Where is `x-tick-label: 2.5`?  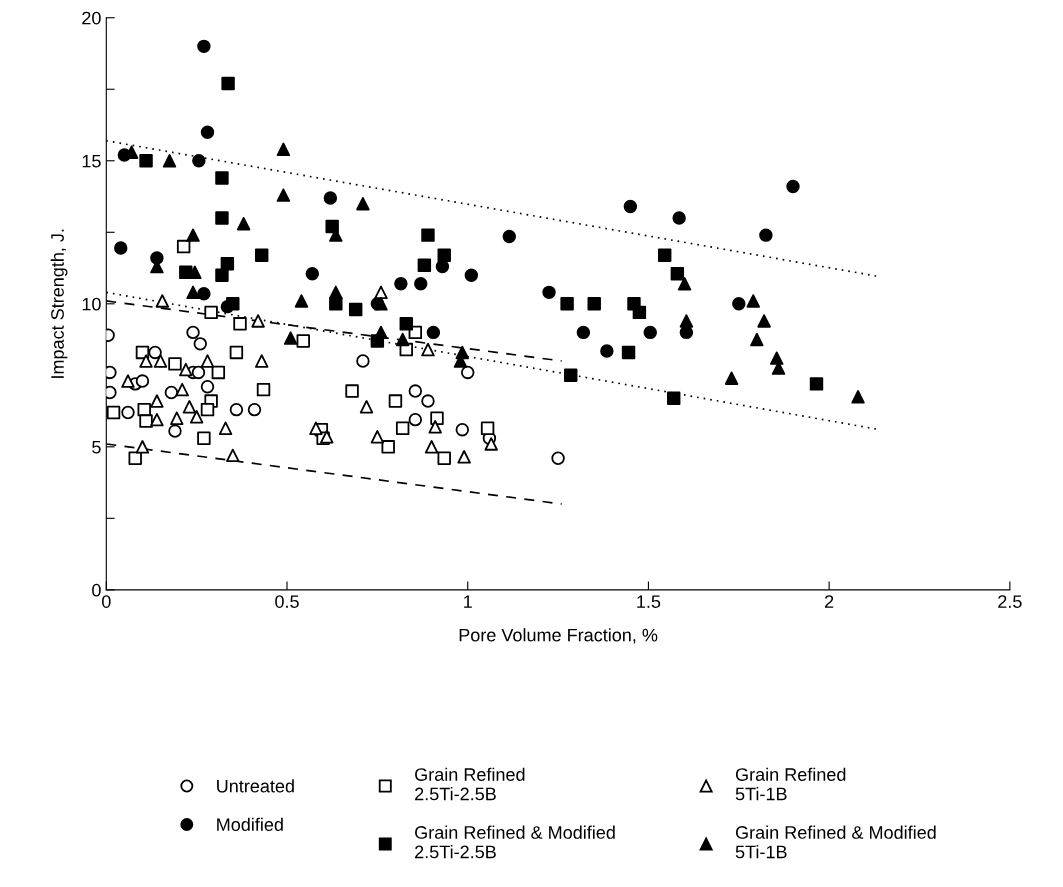 x-tick-label: 2.5 is located at coordinates (1010, 601).